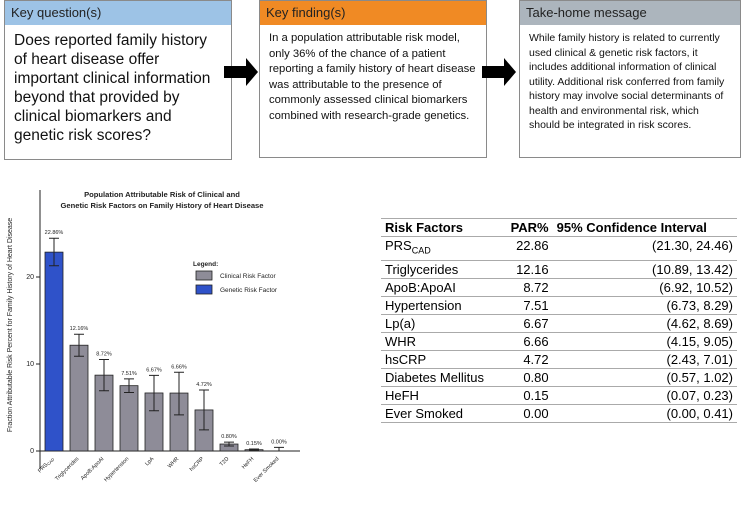 The image size is (746, 509). I want to click on par-cell: 0.80, so click(526, 377).